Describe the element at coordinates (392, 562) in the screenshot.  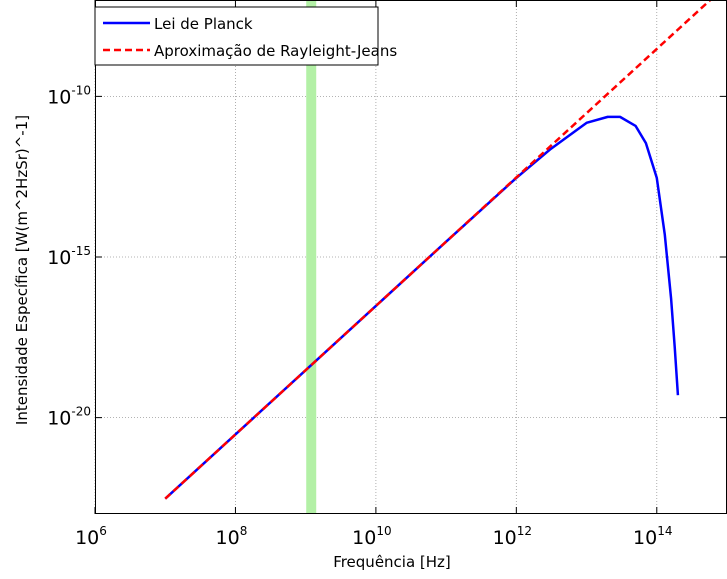
I see `x-axis-label: Frequência [Hz]` at that location.